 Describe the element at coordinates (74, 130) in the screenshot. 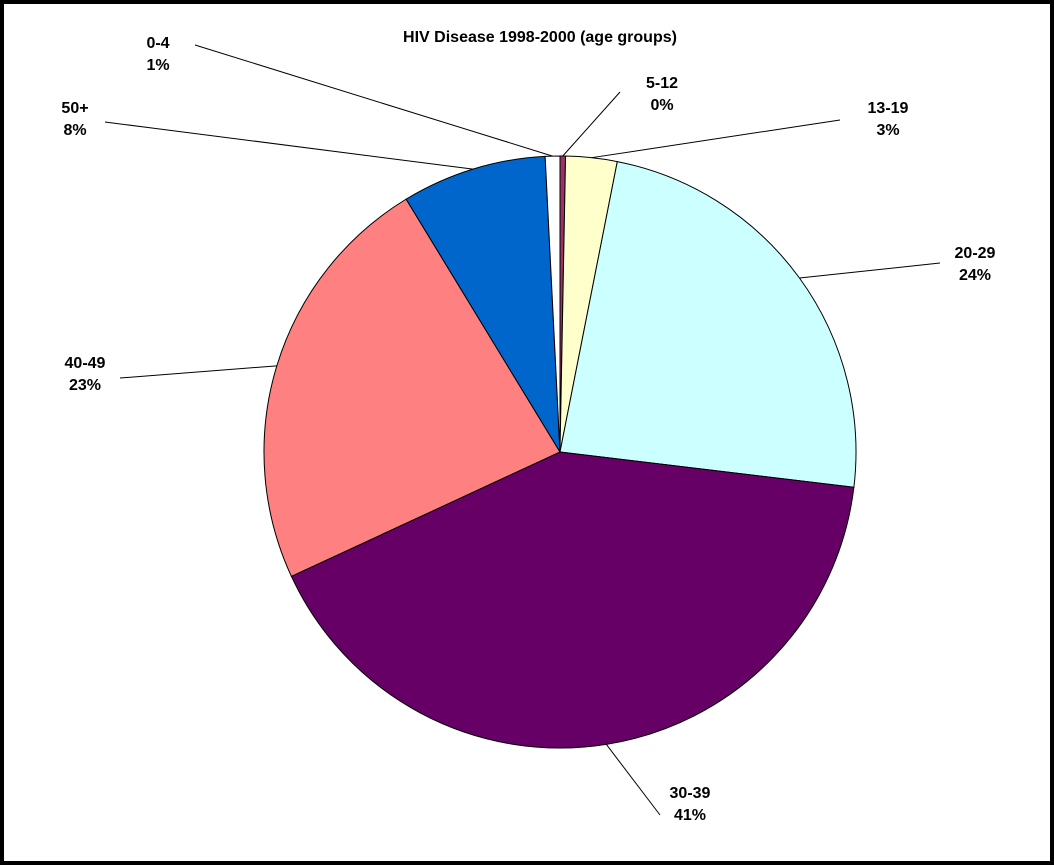

I see `slice-value-label: 8%` at that location.